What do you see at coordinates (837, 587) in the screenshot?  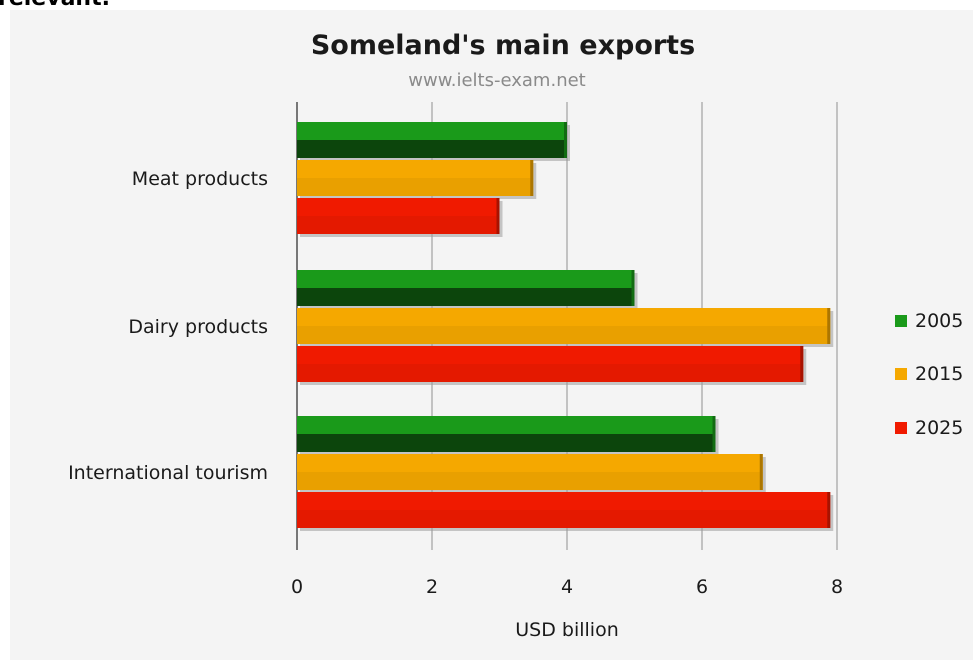 I see `x-tick-label: 8` at bounding box center [837, 587].